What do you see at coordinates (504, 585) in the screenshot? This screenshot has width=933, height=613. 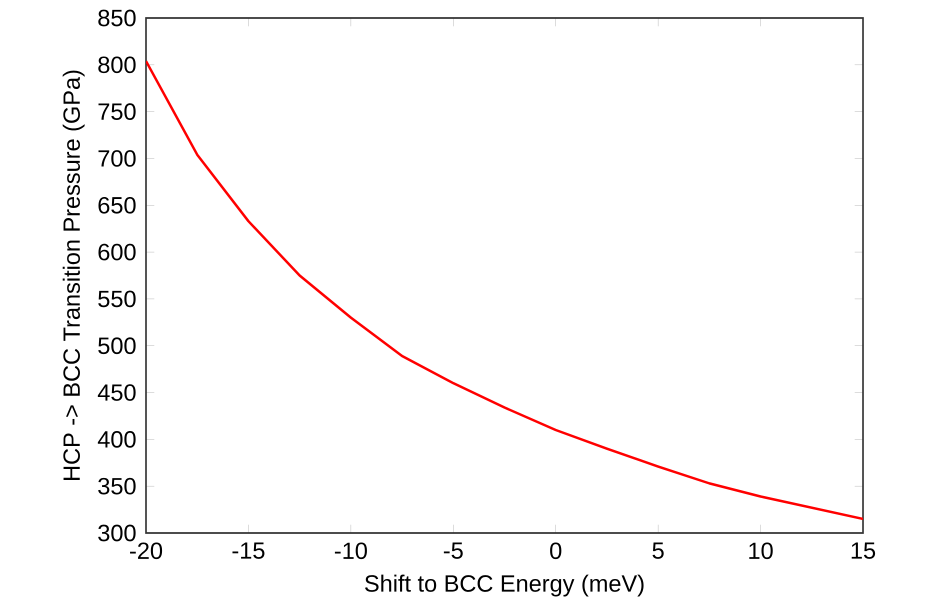 I see `x-axis-title: Shift to BCC Energy (meV)` at bounding box center [504, 585].